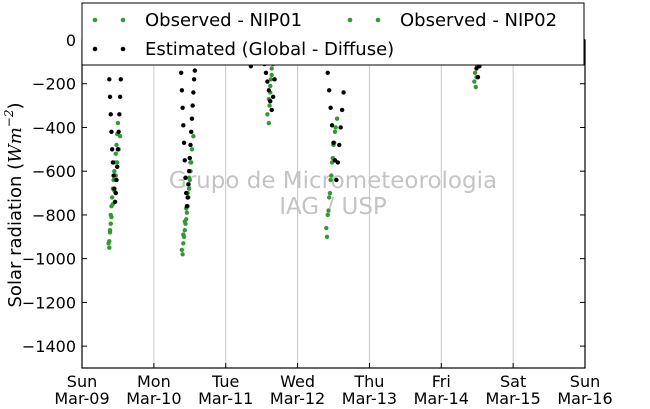  I want to click on x-tick-label-date: Mar-12, so click(297, 398).